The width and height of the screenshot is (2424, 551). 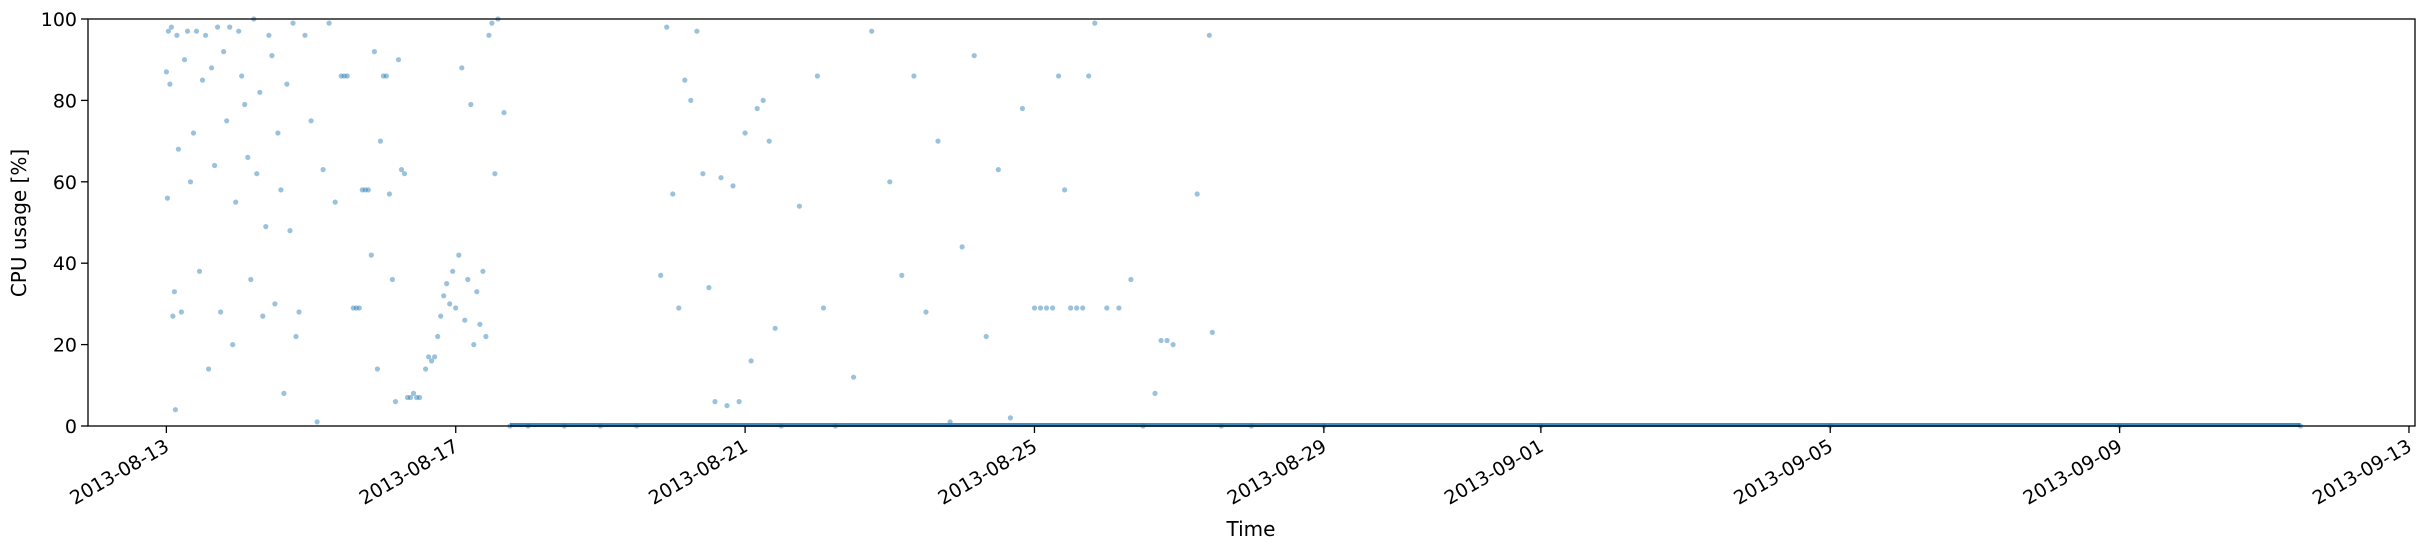 What do you see at coordinates (698, 472) in the screenshot?
I see `x-tick-label: 2013-08-21` at bounding box center [698, 472].